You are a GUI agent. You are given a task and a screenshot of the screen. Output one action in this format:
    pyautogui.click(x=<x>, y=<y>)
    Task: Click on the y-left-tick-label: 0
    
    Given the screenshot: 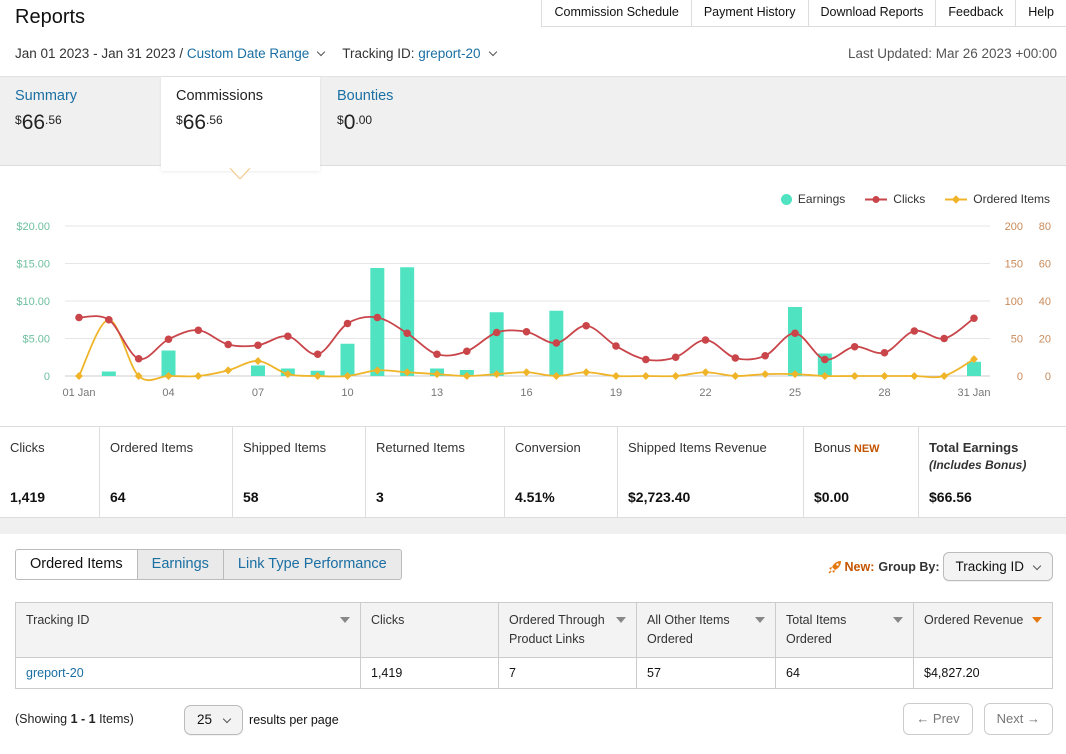 What is the action you would take?
    pyautogui.click(x=47, y=377)
    